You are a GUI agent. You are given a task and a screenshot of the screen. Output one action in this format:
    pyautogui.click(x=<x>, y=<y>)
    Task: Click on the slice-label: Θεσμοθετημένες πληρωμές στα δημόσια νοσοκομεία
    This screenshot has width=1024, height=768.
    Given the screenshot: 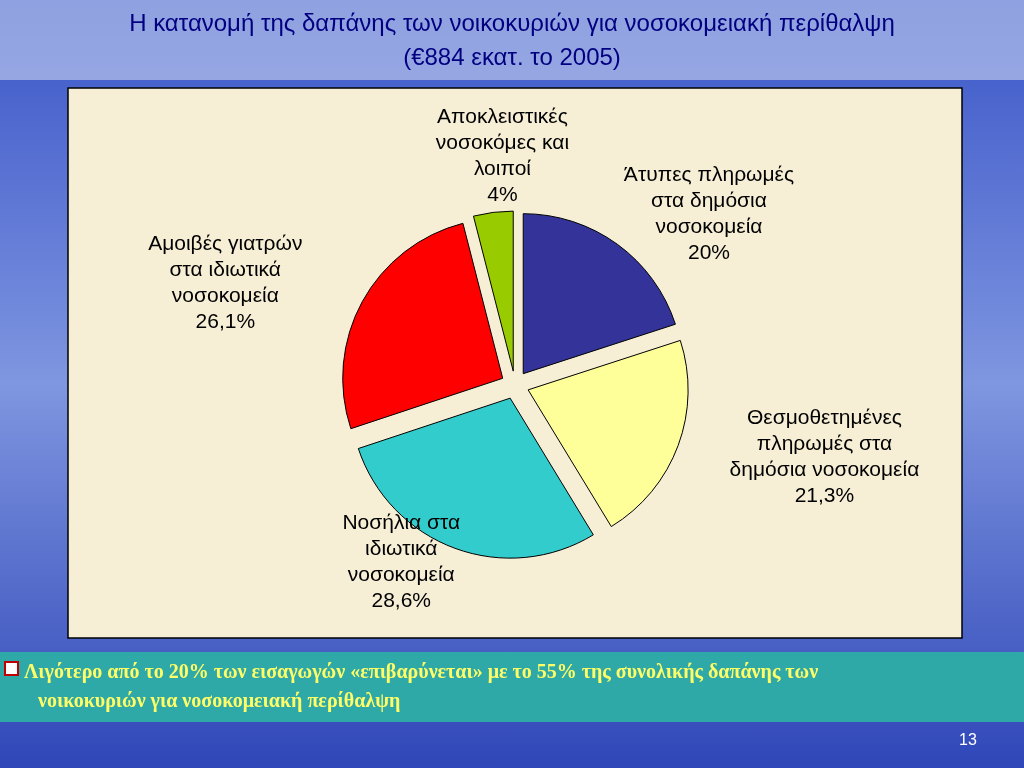 What is the action you would take?
    pyautogui.click(x=824, y=442)
    